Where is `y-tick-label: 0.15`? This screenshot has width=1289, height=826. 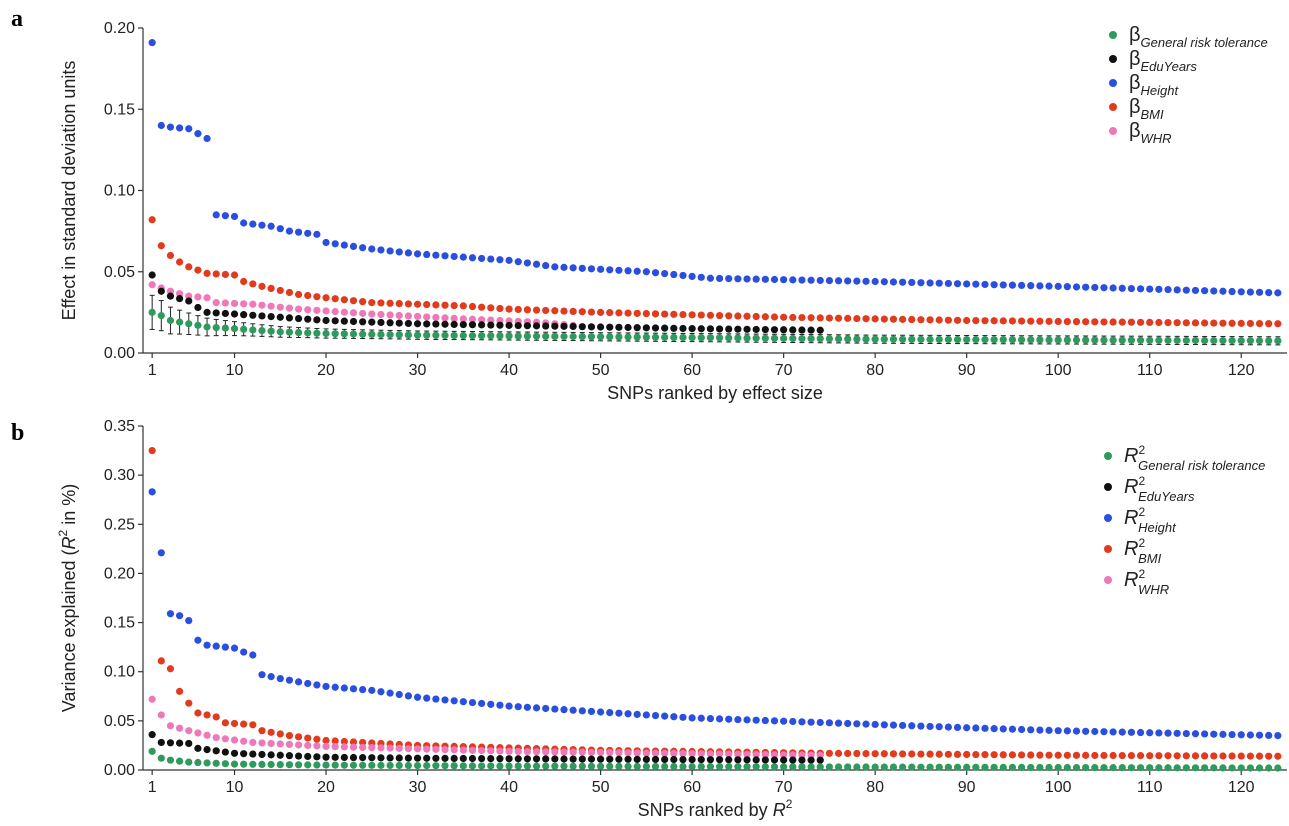
y-tick-label: 0.15 is located at coordinates (119, 623).